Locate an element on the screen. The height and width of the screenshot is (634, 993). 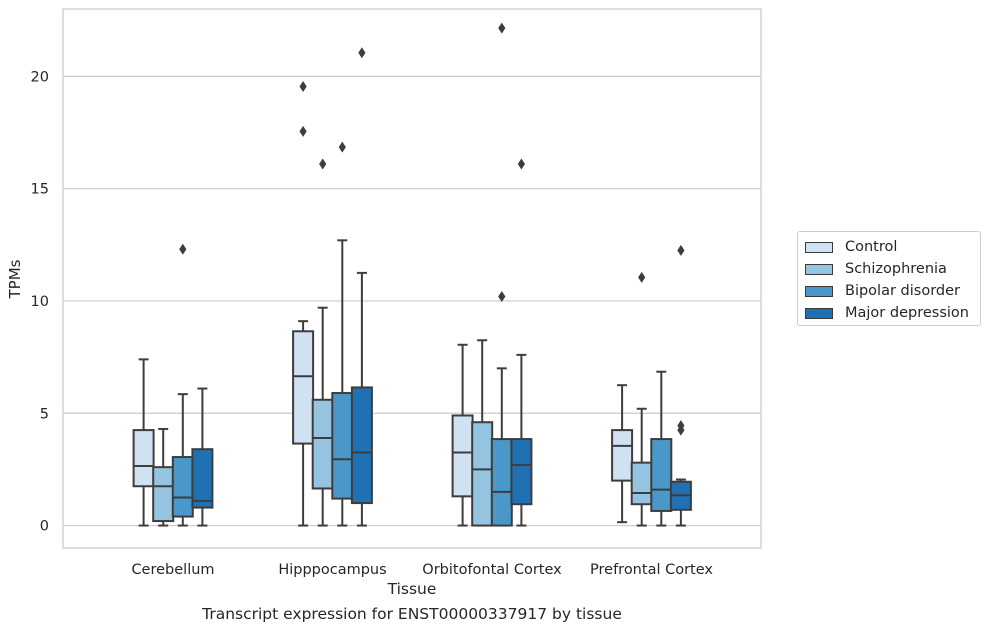
legend-label-schizophrenia: Schizophrenia is located at coordinates (896, 269).